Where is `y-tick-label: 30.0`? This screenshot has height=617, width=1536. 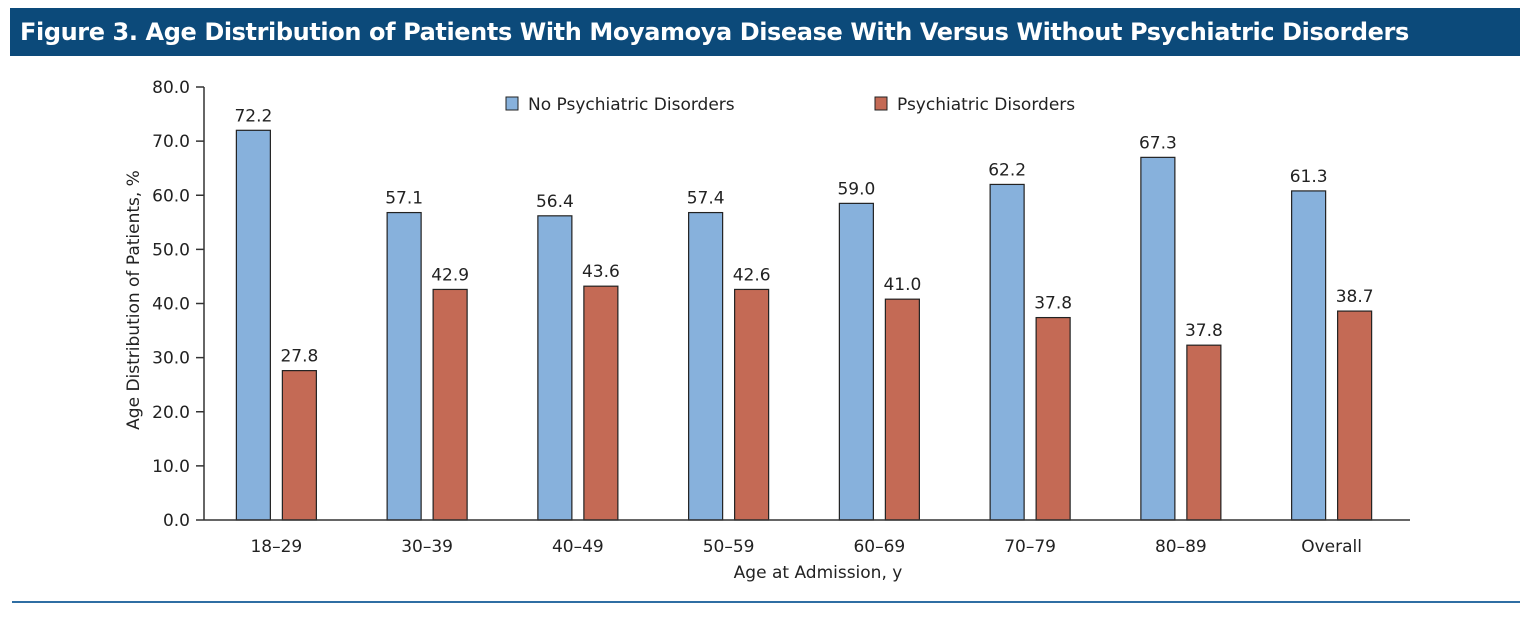
y-tick-label: 30.0 is located at coordinates (171, 359).